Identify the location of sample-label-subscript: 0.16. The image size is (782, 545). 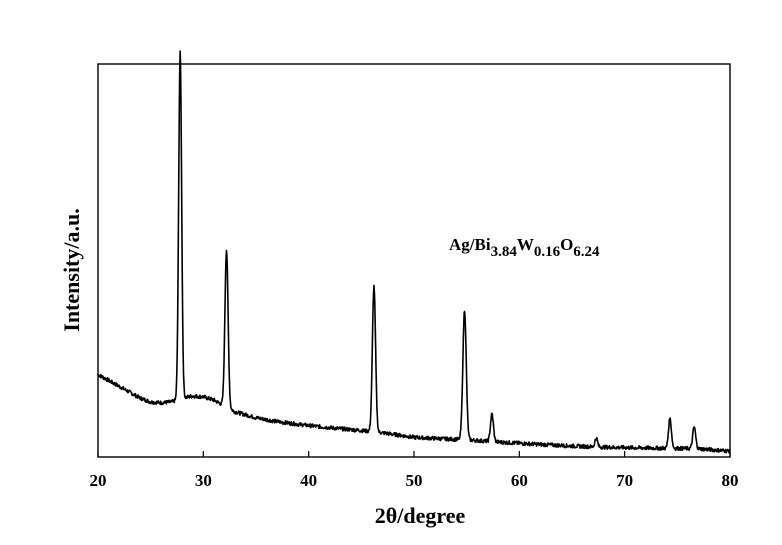
(547, 252).